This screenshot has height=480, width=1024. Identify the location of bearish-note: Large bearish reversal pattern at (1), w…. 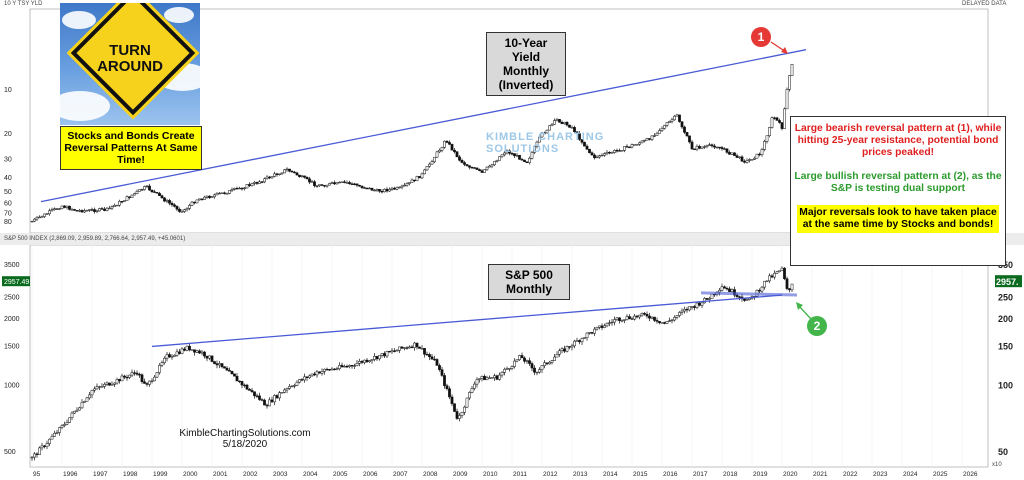
(898, 140).